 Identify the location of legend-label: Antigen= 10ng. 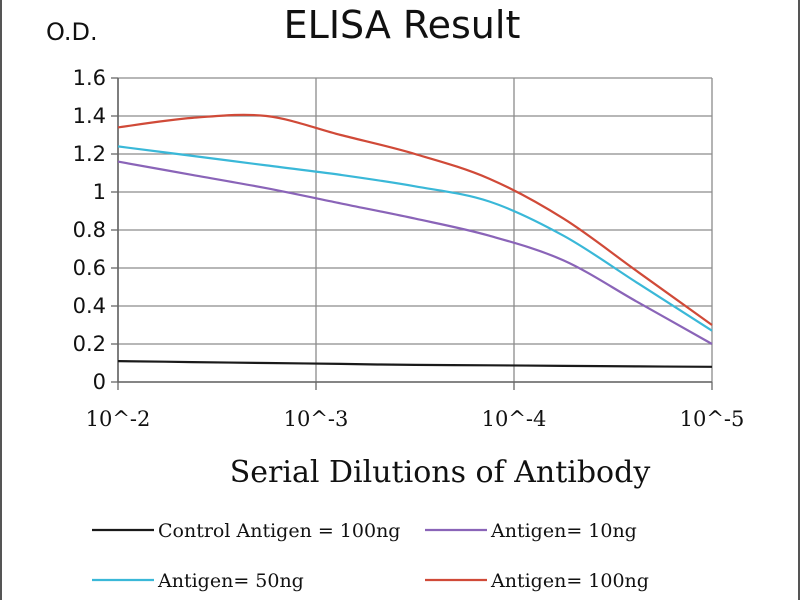
(563, 531).